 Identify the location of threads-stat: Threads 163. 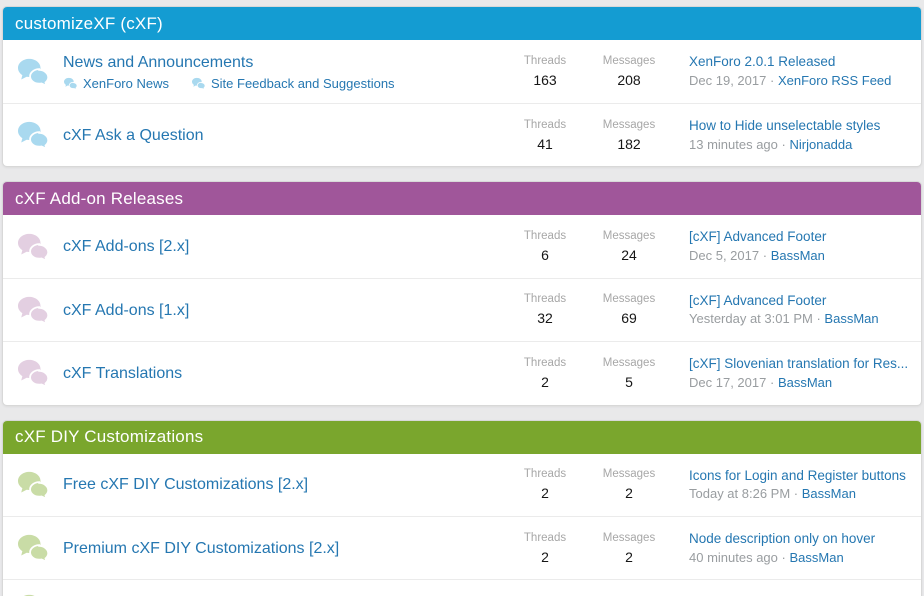
(545, 71).